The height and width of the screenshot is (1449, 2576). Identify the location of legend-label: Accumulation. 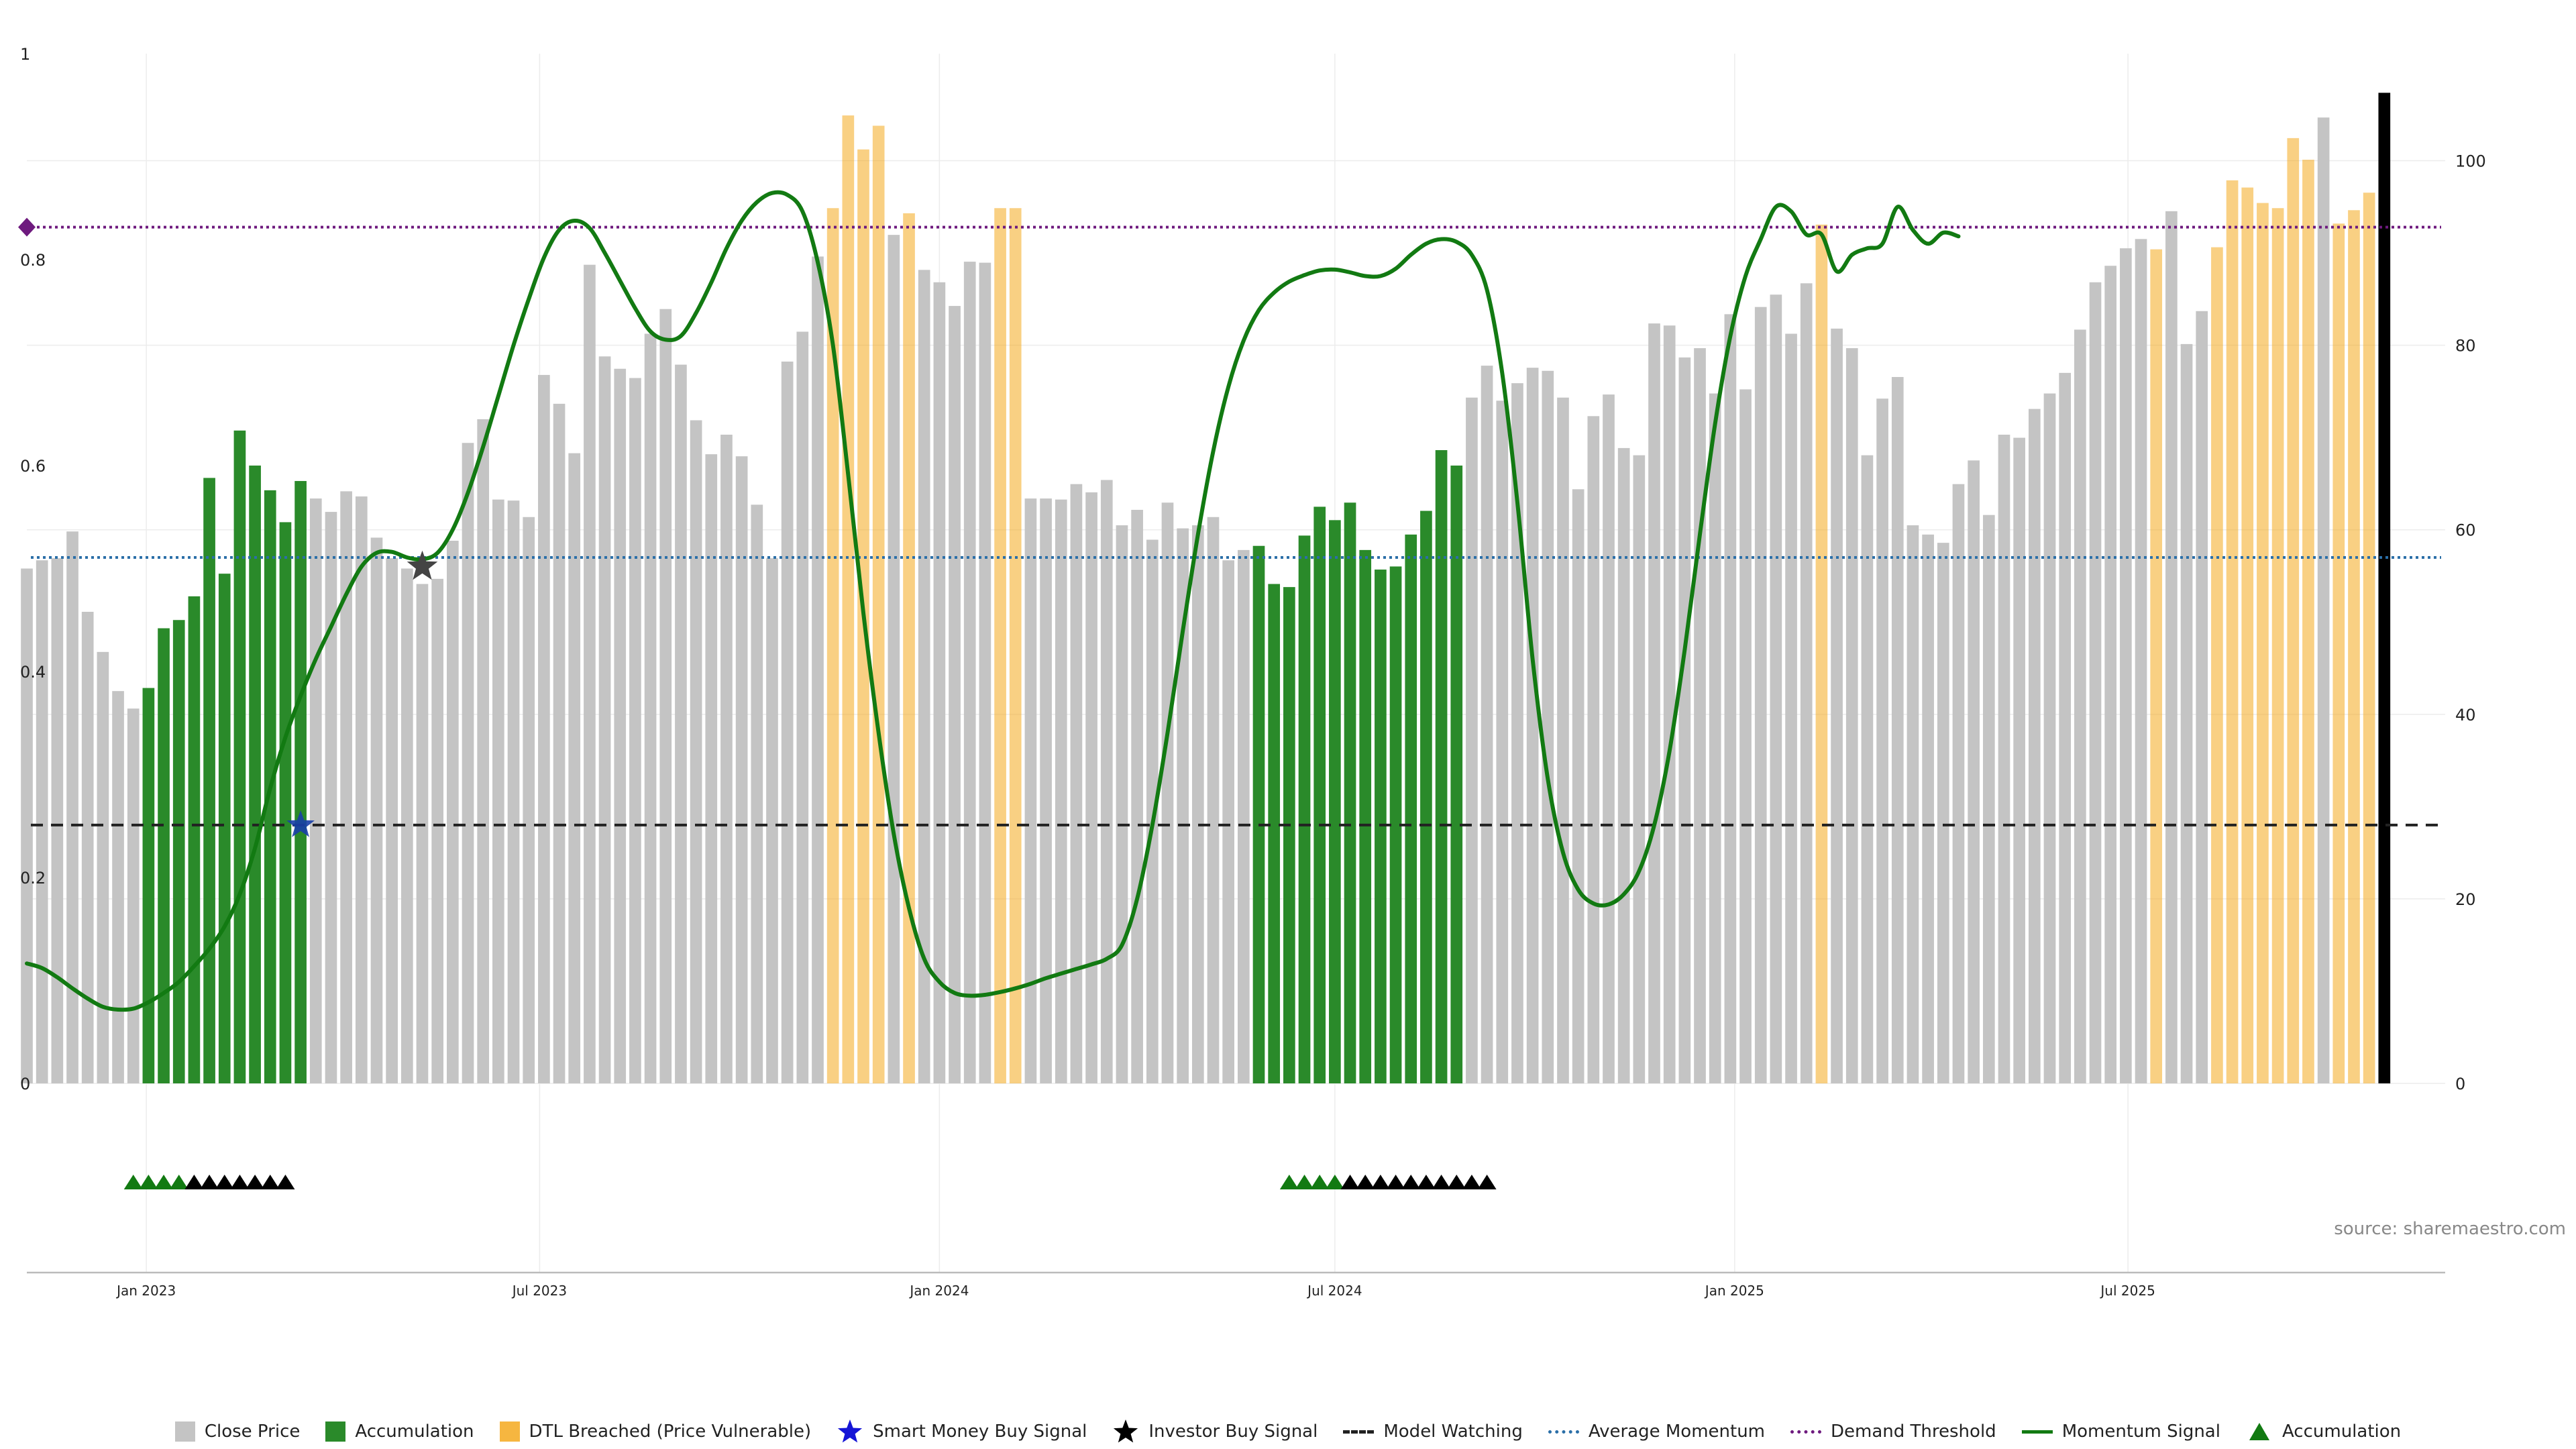
(2342, 1431).